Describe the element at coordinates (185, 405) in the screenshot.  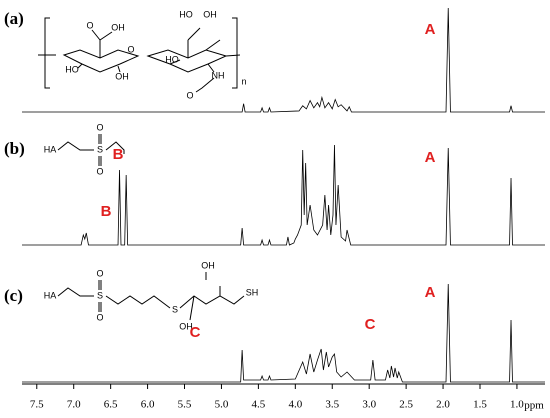
I see `x-tick-label: 5.5` at that location.